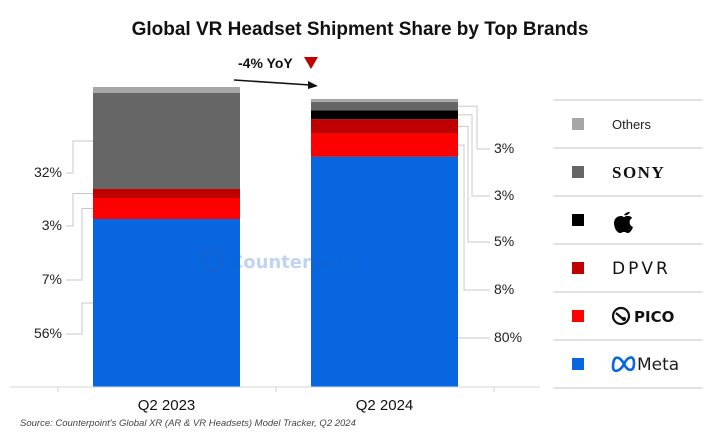 This screenshot has width=720, height=446. Describe the element at coordinates (508, 337) in the screenshot. I see `data-label-meta-q2-2024: 80%` at that location.